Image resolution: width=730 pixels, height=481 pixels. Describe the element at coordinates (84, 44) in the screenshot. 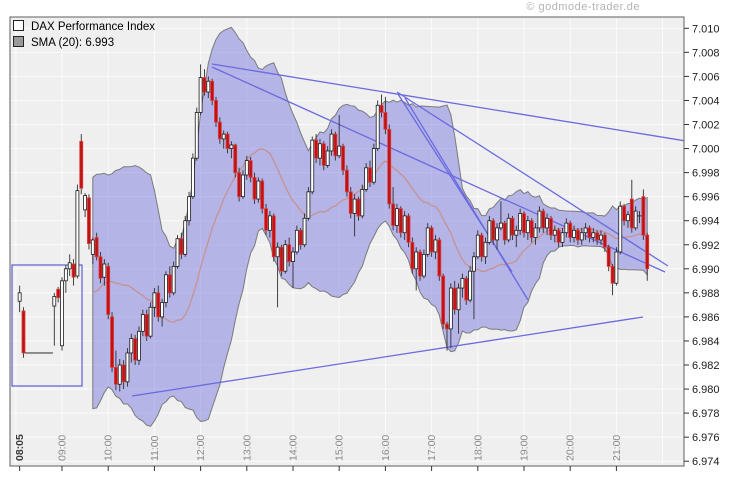

I see `legend-item-sma: SMA (20): 6.993` at that location.